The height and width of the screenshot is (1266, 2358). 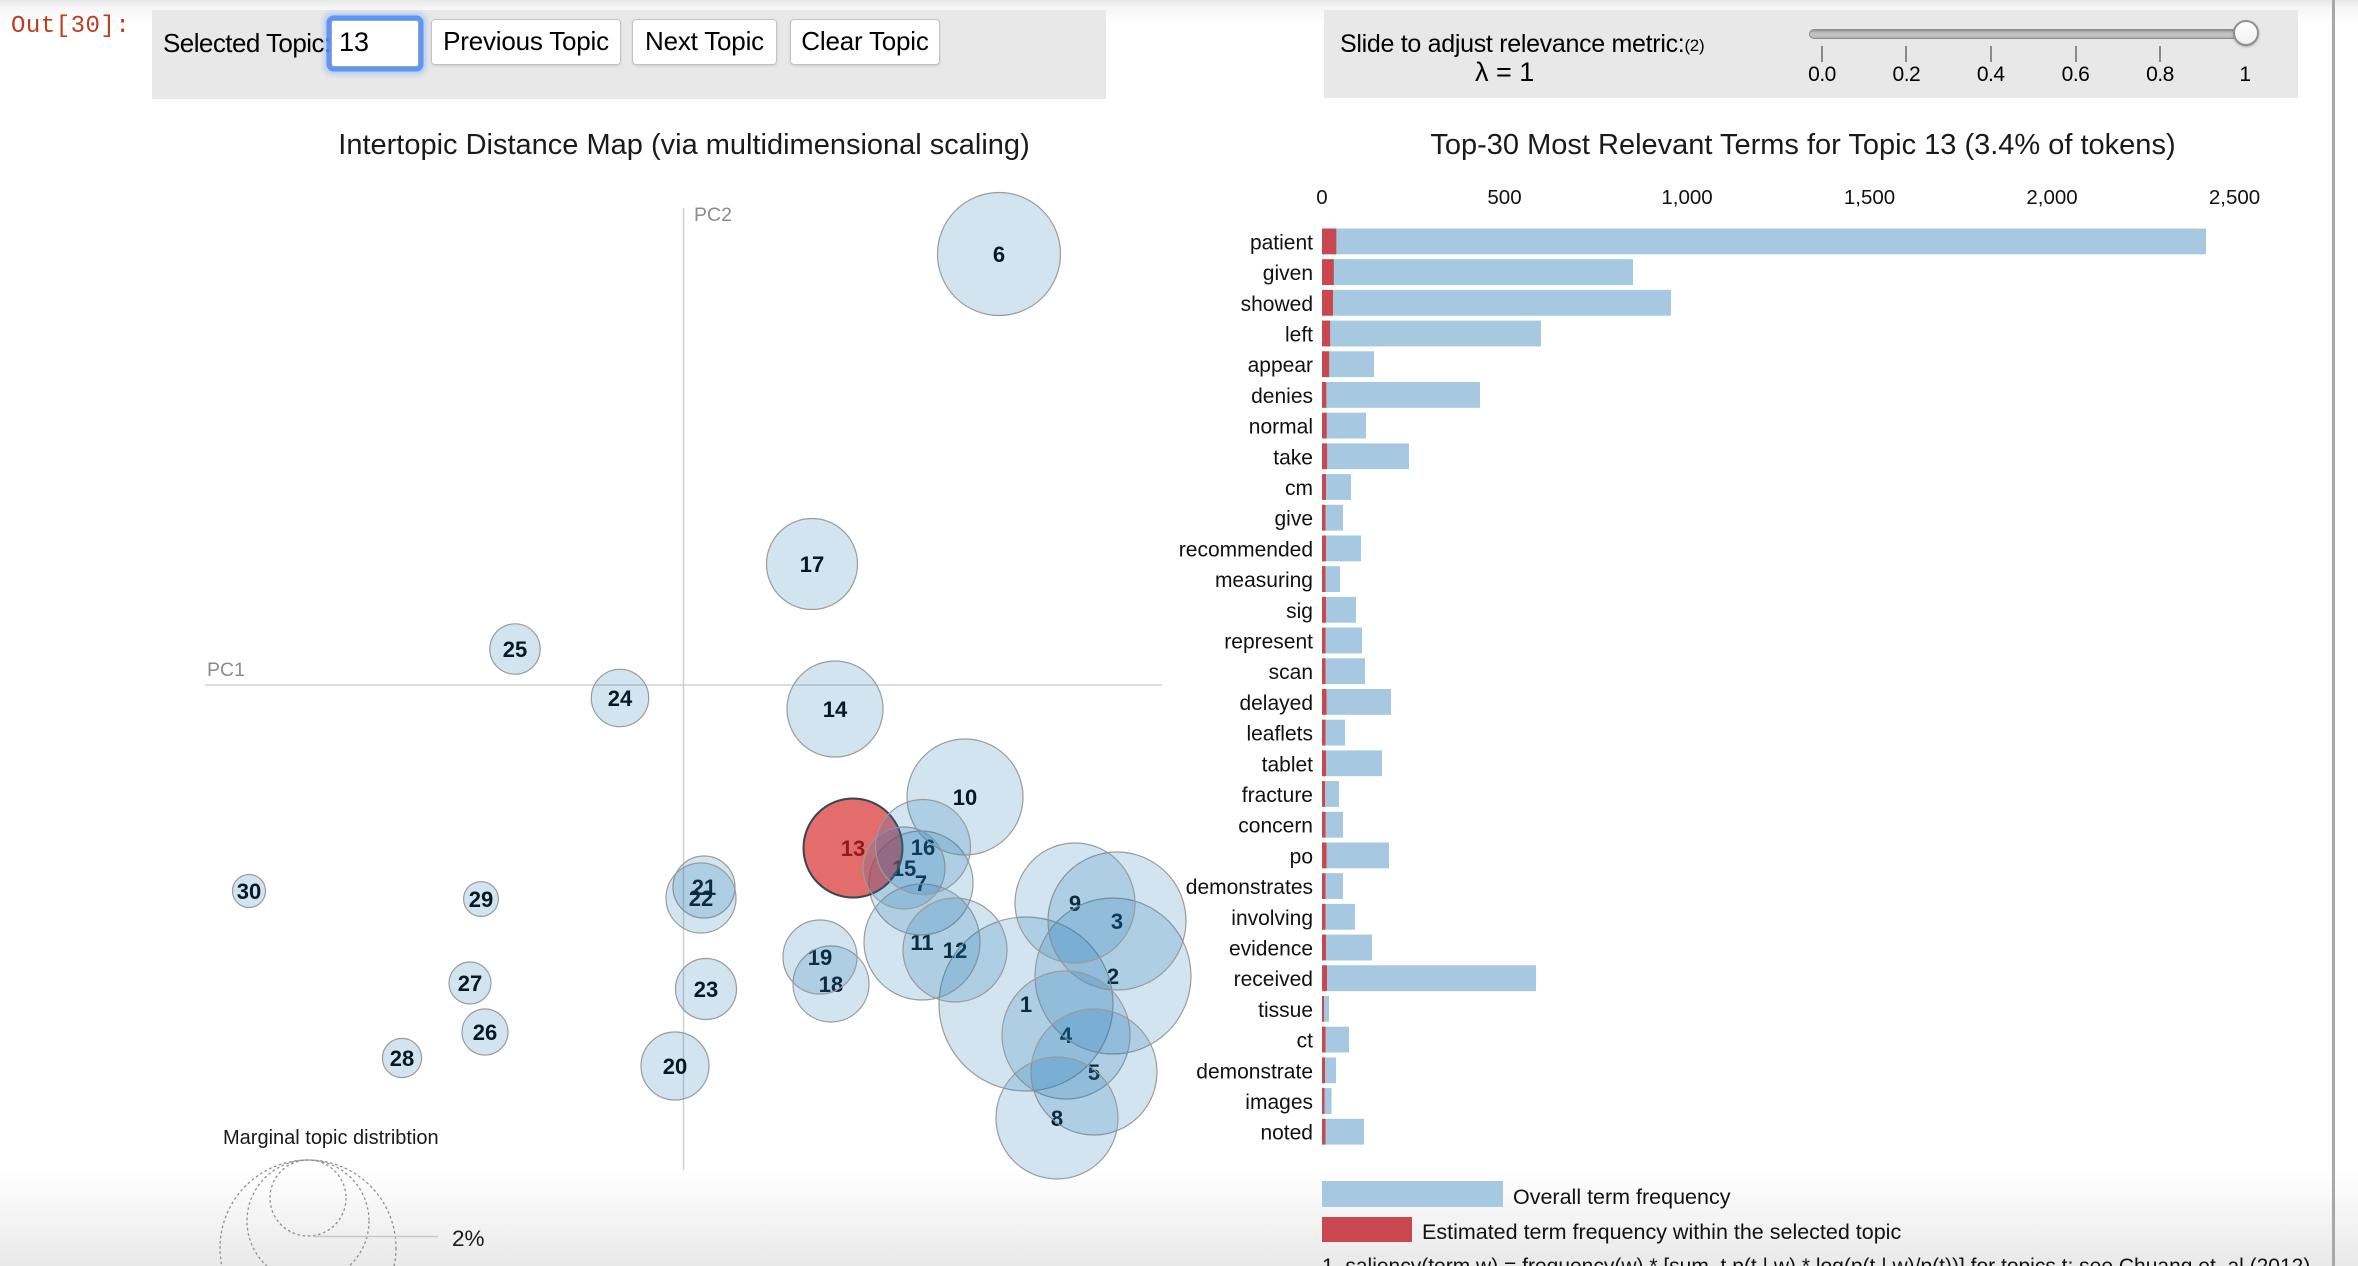 What do you see at coordinates (1277, 795) in the screenshot?
I see `svg-text: fracture` at bounding box center [1277, 795].